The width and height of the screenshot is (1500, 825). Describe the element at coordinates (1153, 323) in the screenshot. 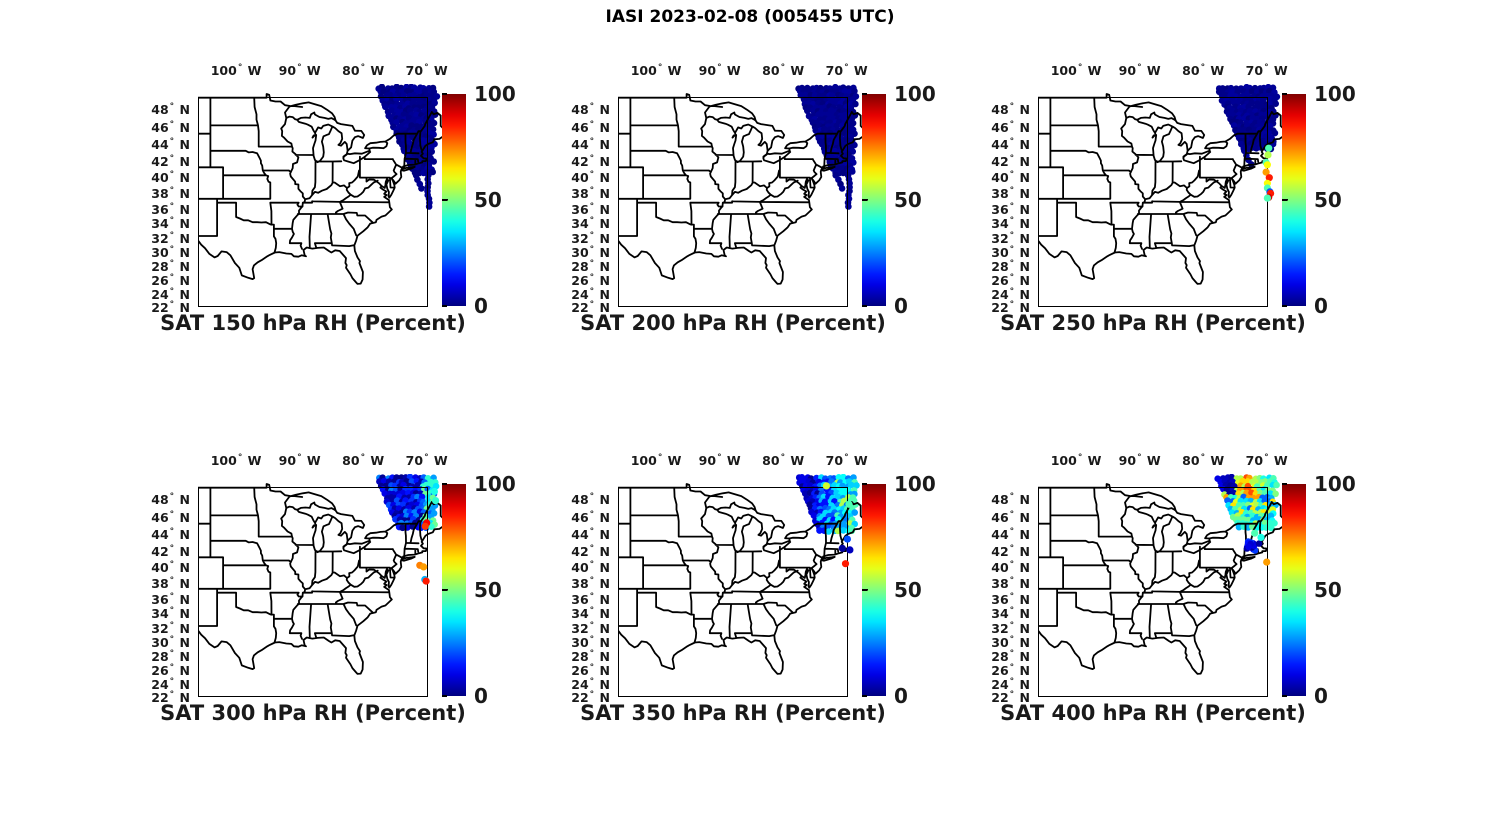

I see `panel-title: SAT 250 hPa RH (Percent)` at that location.